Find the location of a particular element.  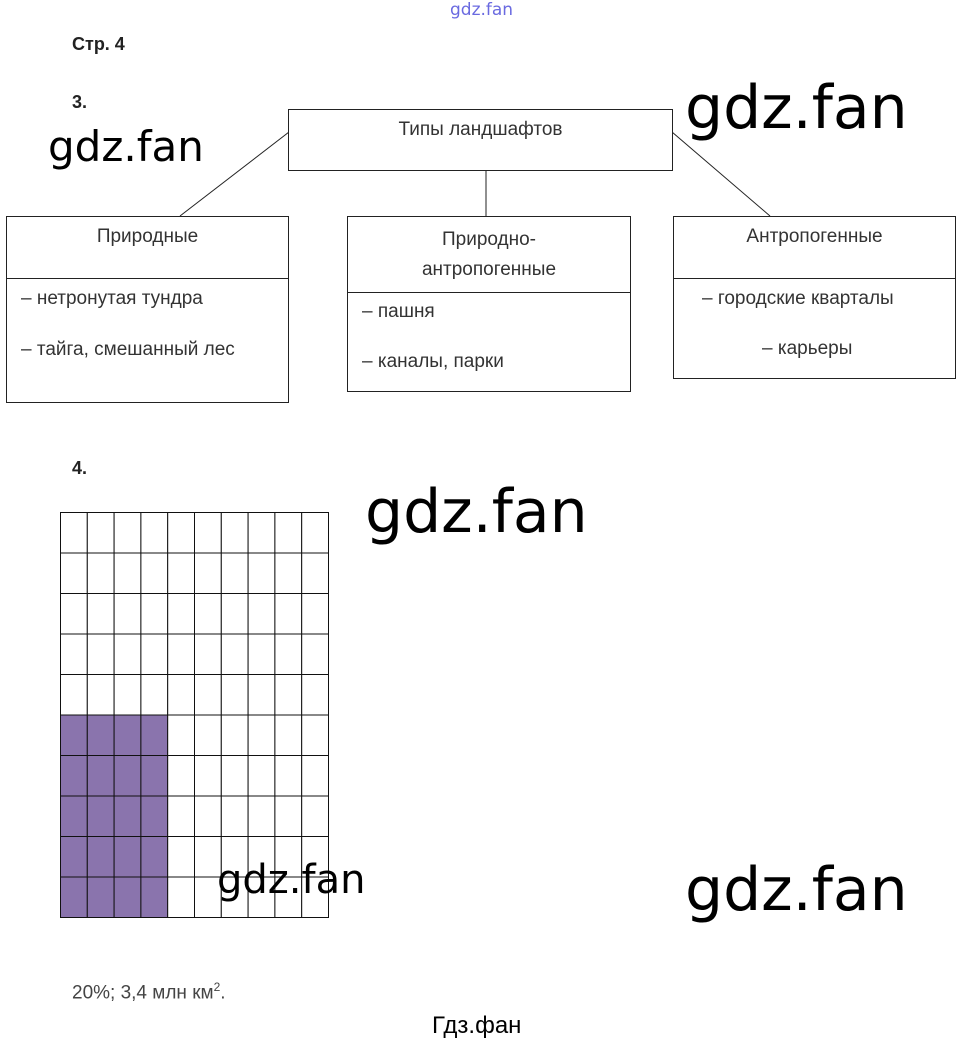

page-label: Стр. 4 is located at coordinates (98, 44).